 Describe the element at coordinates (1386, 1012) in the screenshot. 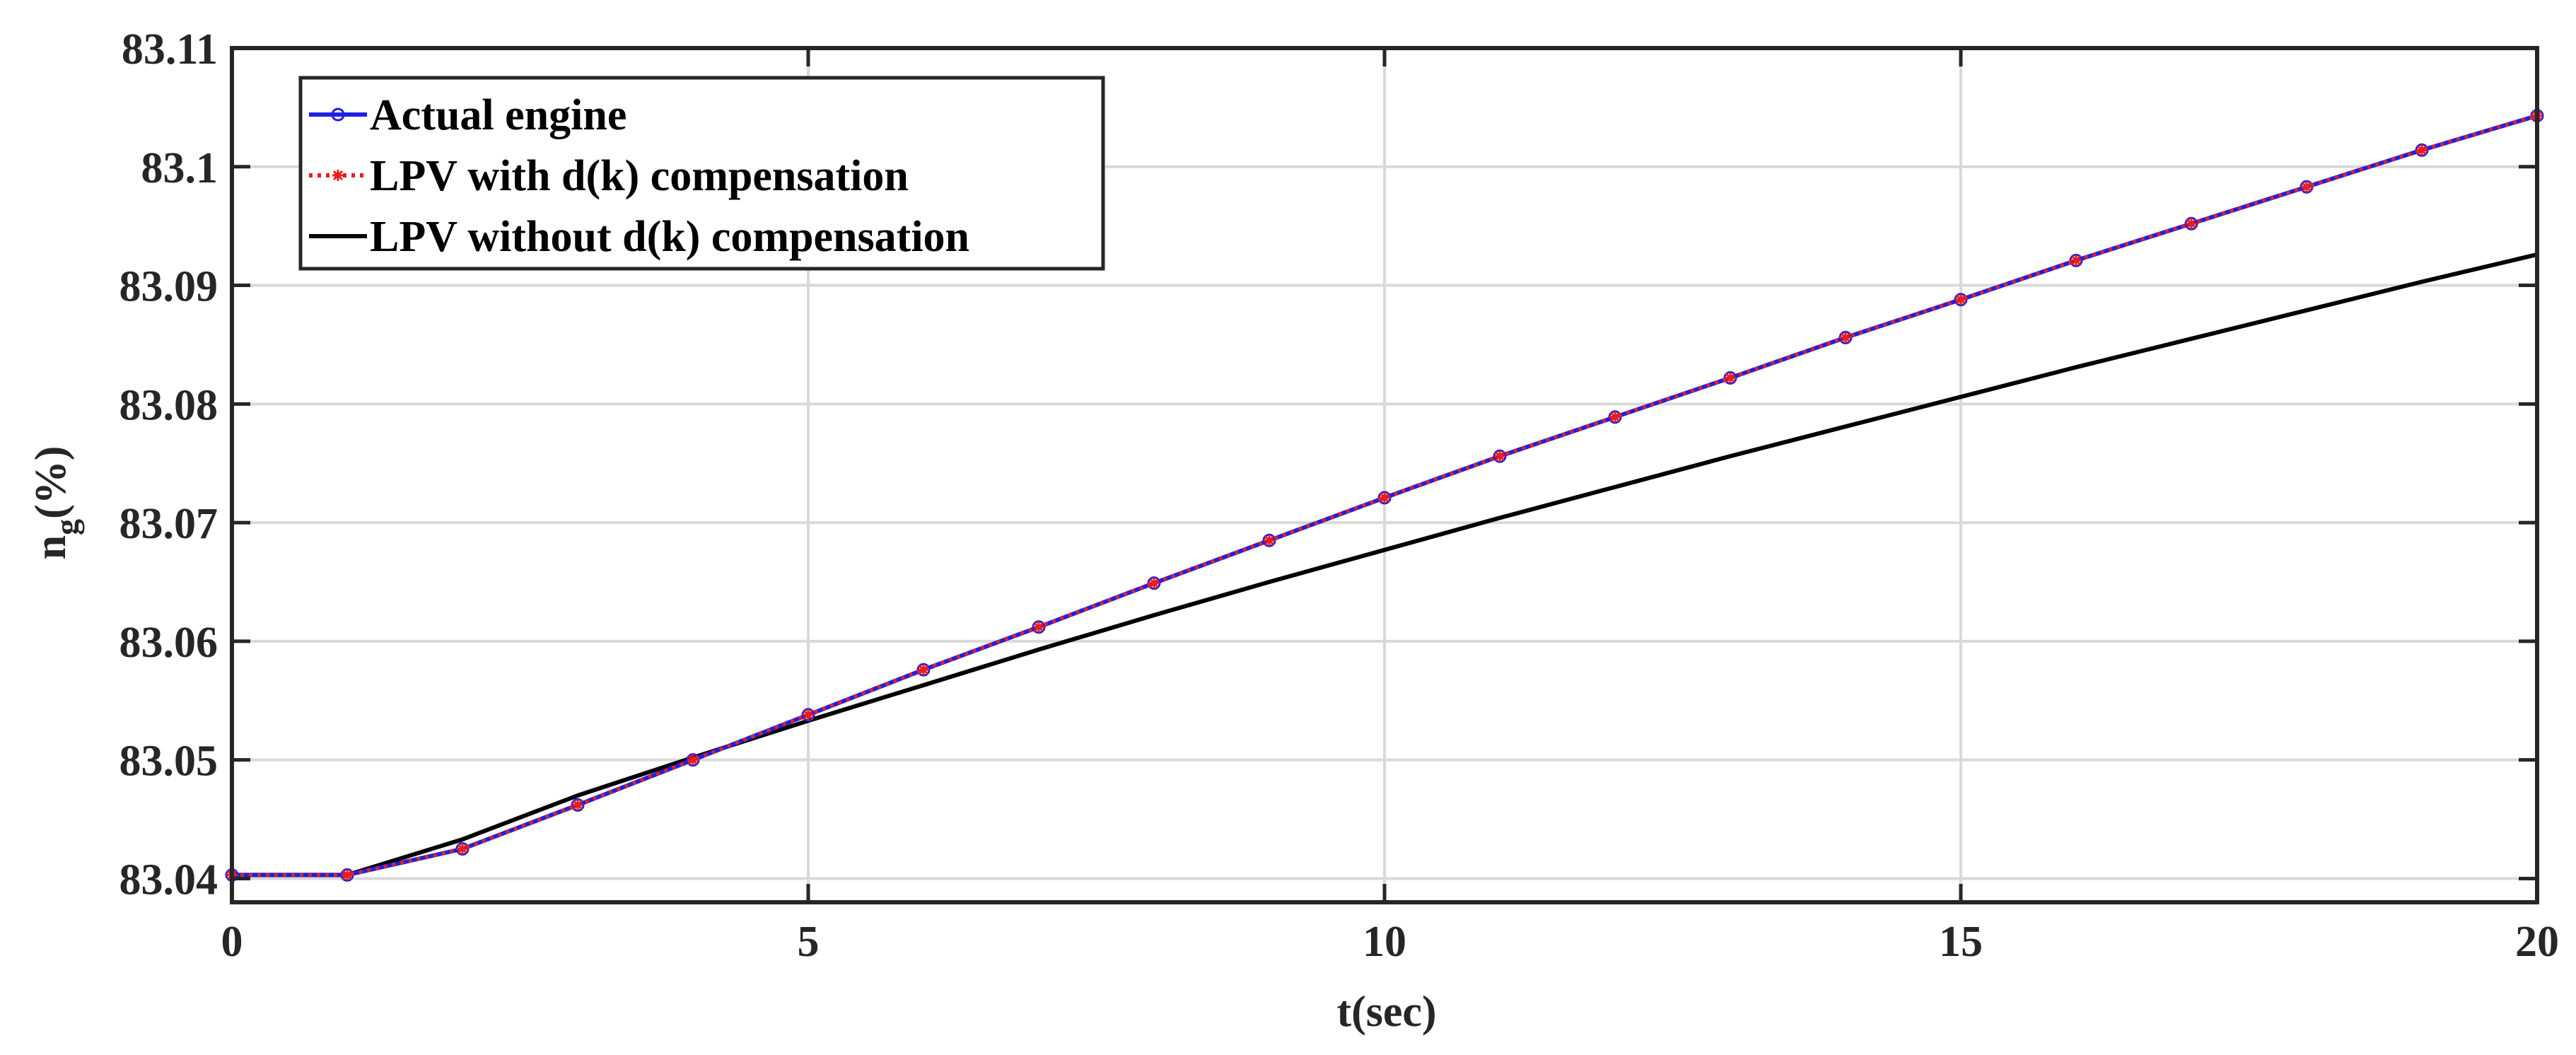

I see `x-axis-label: t(sec)` at that location.